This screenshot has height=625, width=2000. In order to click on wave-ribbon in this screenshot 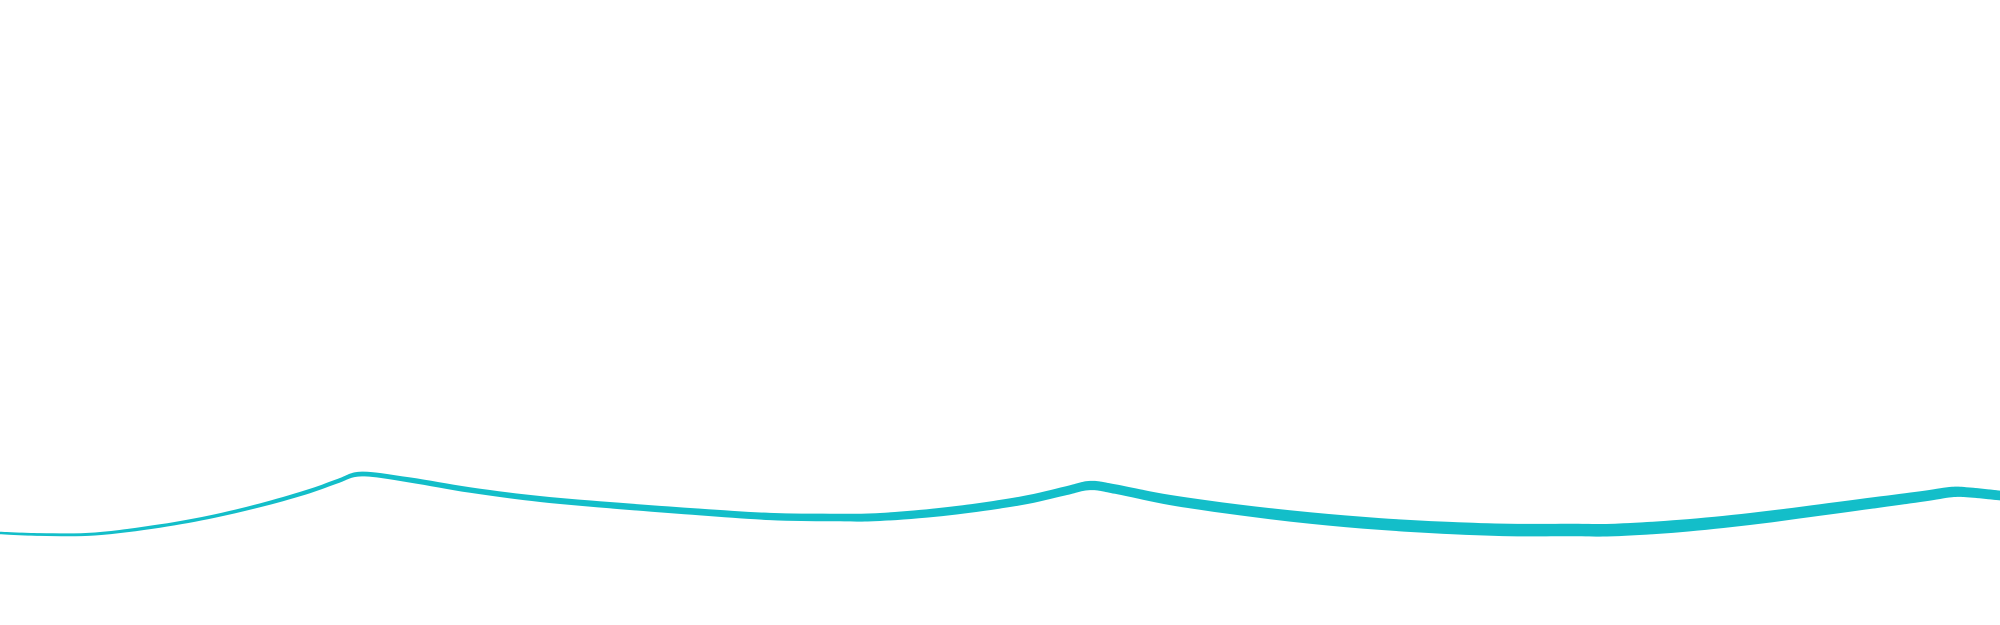, I will do `click(1000, 504)`.